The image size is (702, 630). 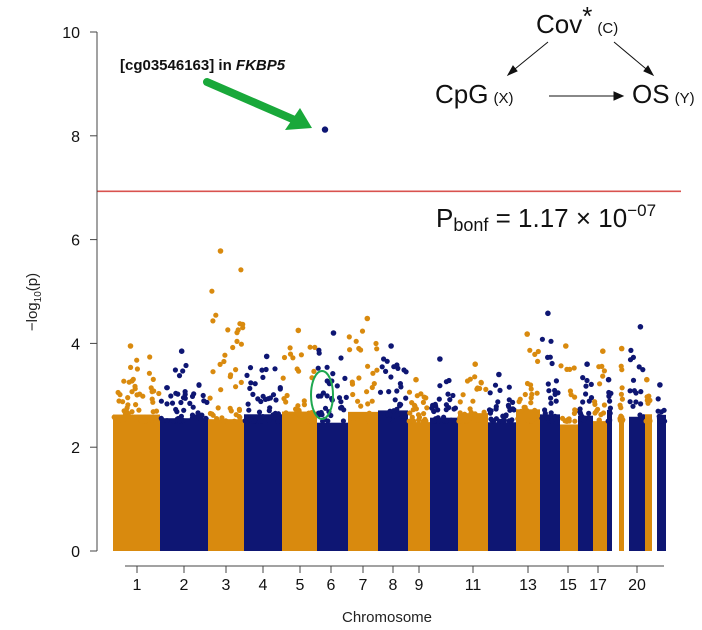 What do you see at coordinates (637, 483) in the screenshot?
I see `chrom-20-block` at bounding box center [637, 483].